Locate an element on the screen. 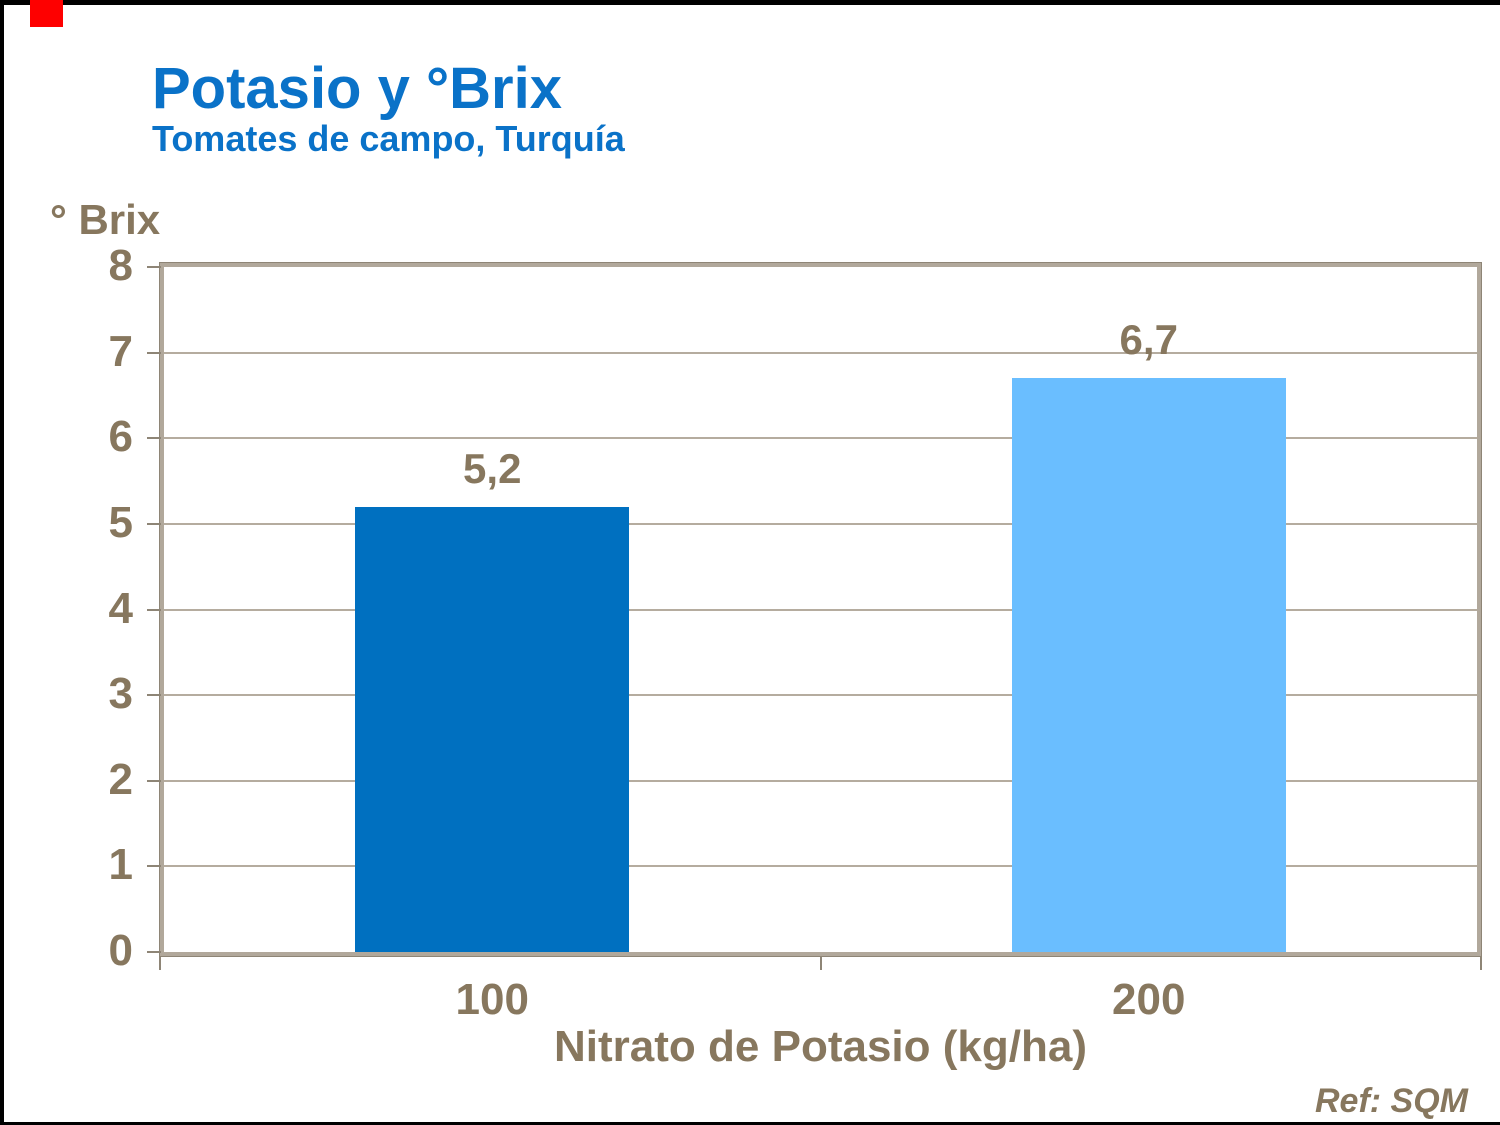 The height and width of the screenshot is (1125, 1500). chart-subtitle: Tomates de campo, Turquía is located at coordinates (388, 138).